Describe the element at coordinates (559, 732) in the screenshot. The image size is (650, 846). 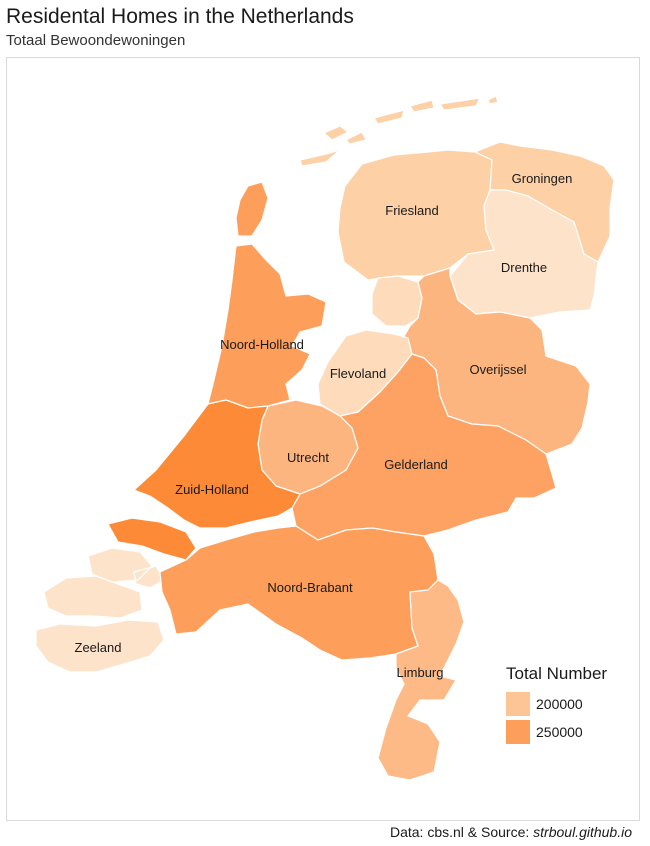
I see `legend-label: 250000` at that location.